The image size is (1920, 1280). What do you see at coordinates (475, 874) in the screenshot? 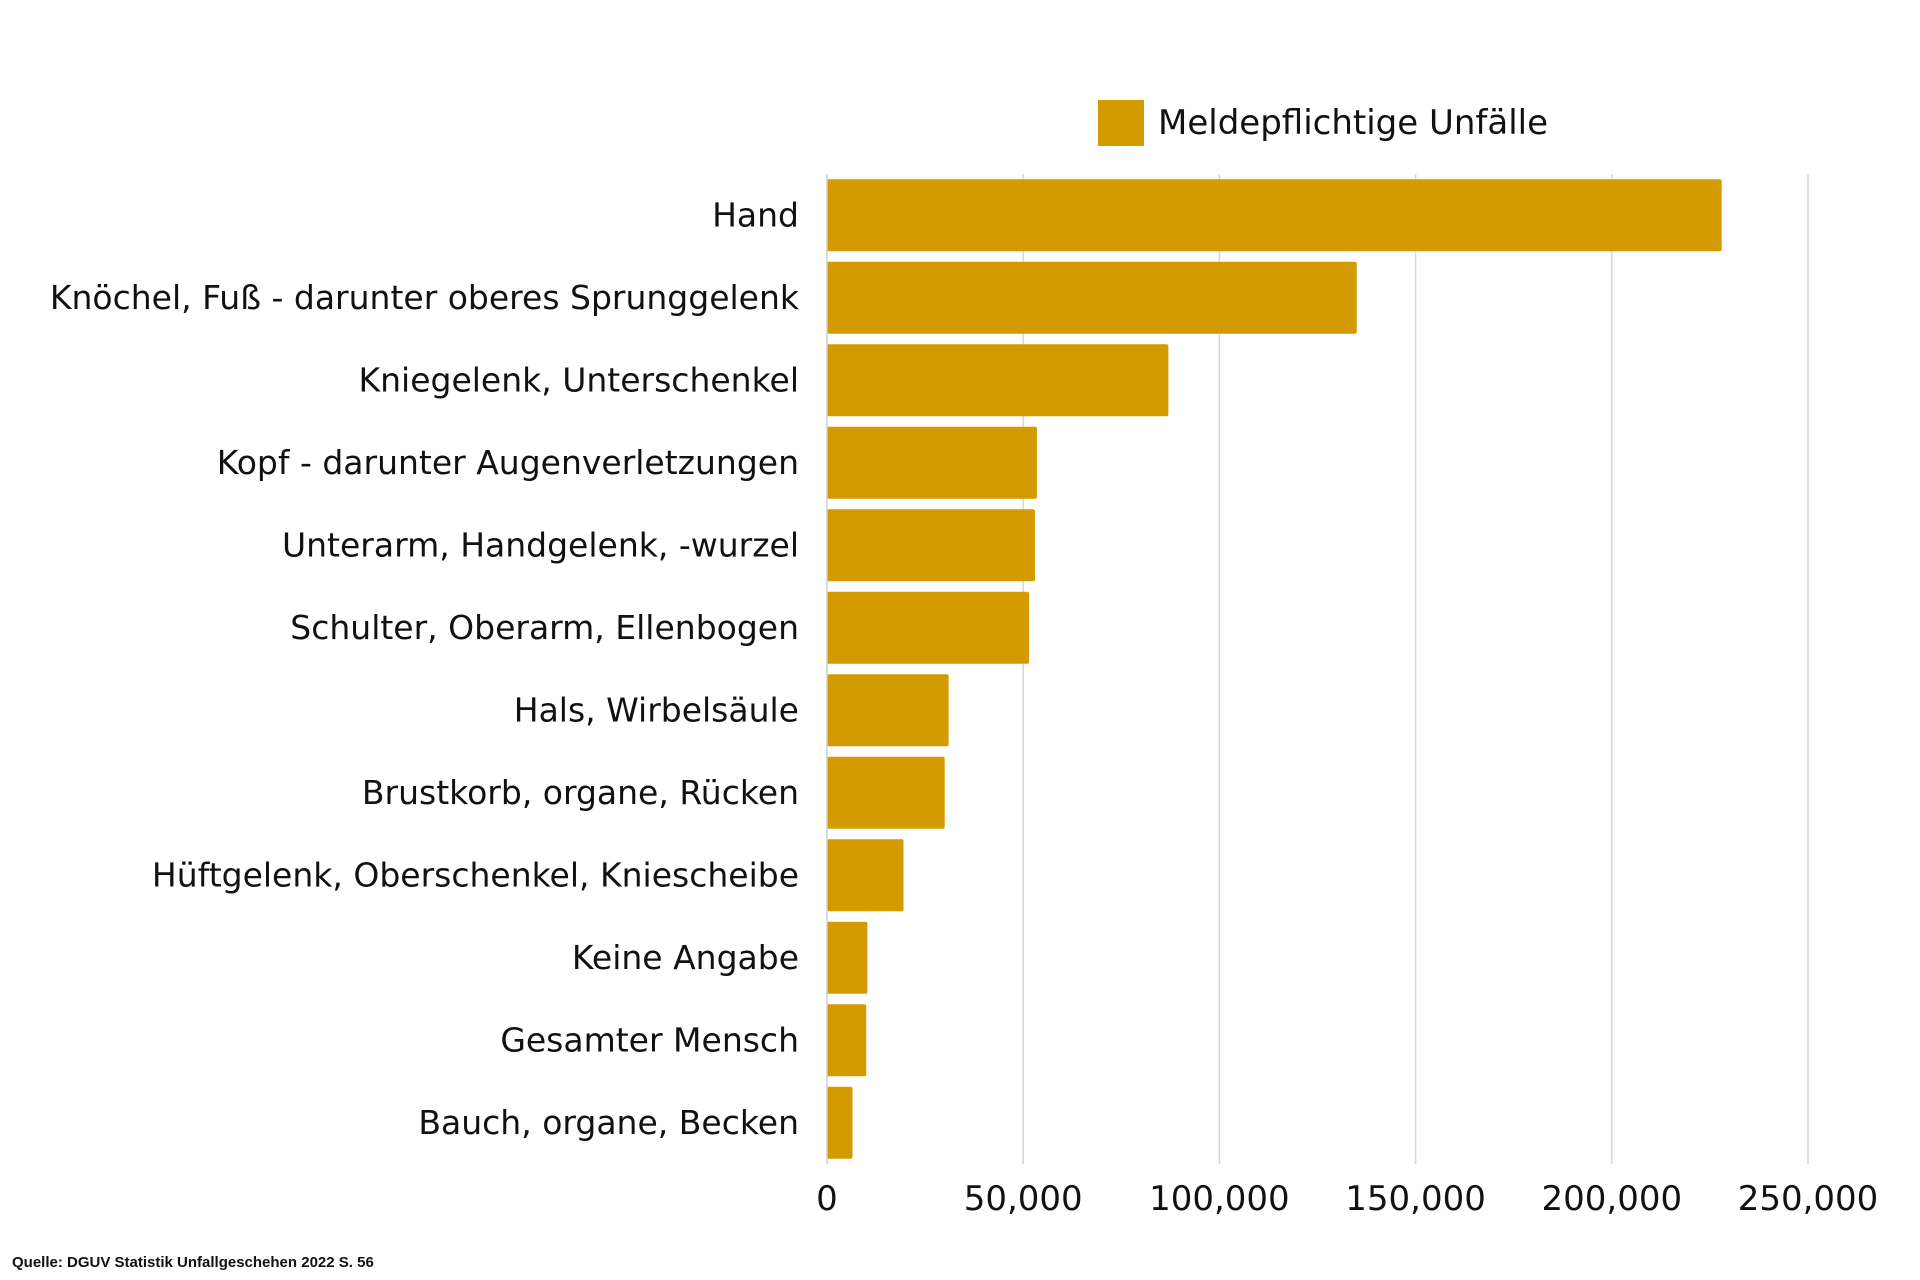
I see `category-label: Hüftgelenk, Oberschenkel, Kniescheibe` at bounding box center [475, 874].